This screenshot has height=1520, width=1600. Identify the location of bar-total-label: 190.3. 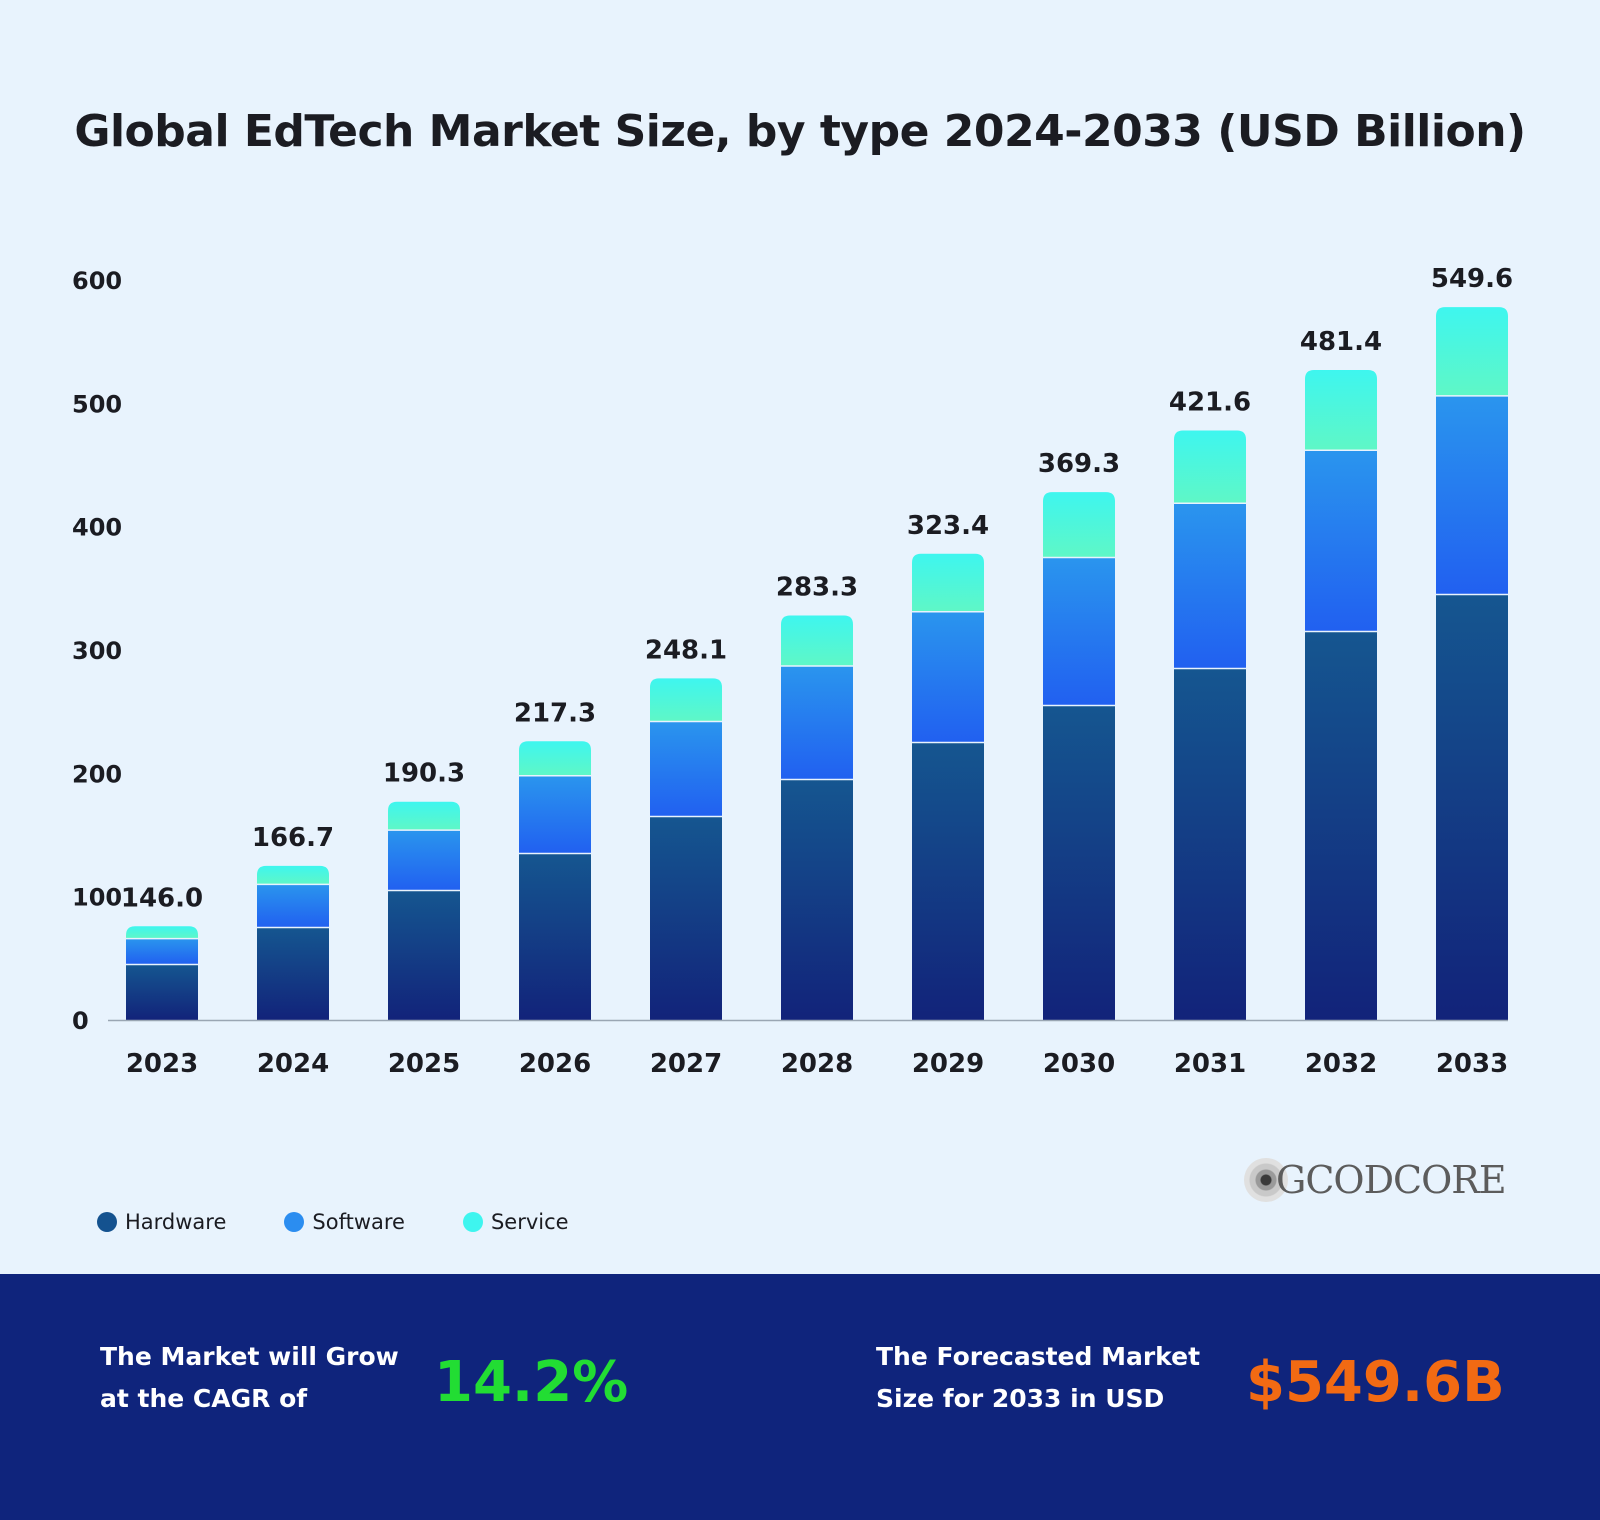
(424, 774).